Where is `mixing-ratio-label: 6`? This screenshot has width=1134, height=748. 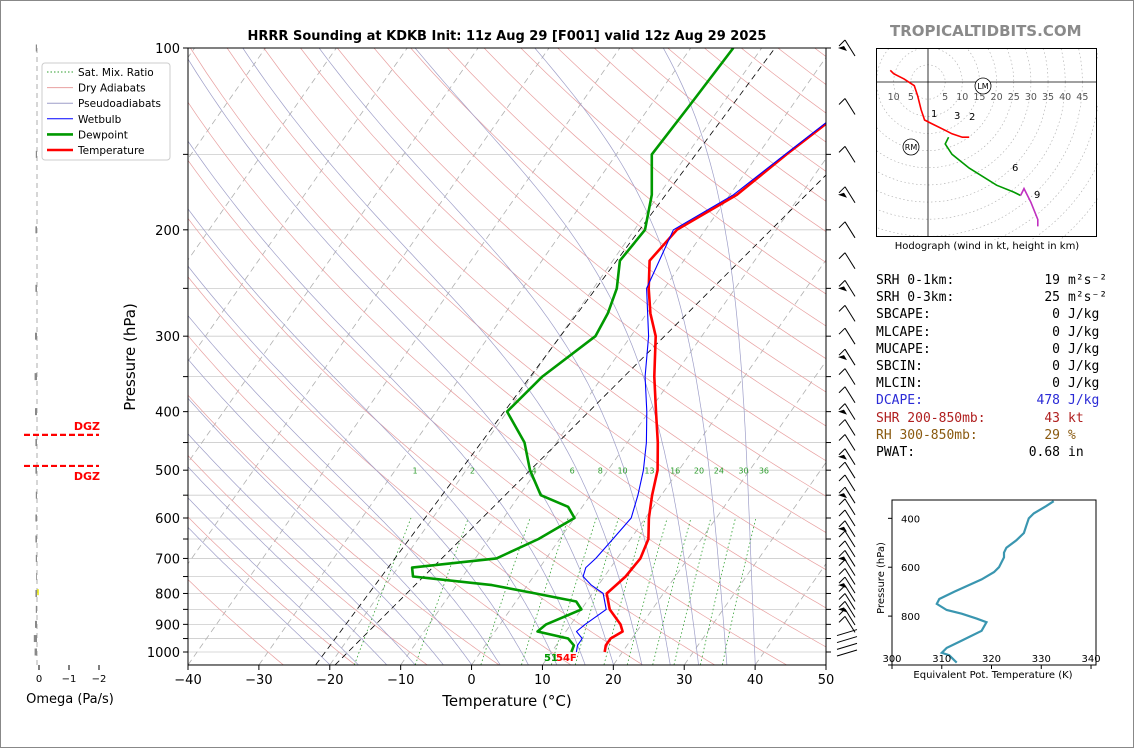 mixing-ratio-label: 6 is located at coordinates (572, 470).